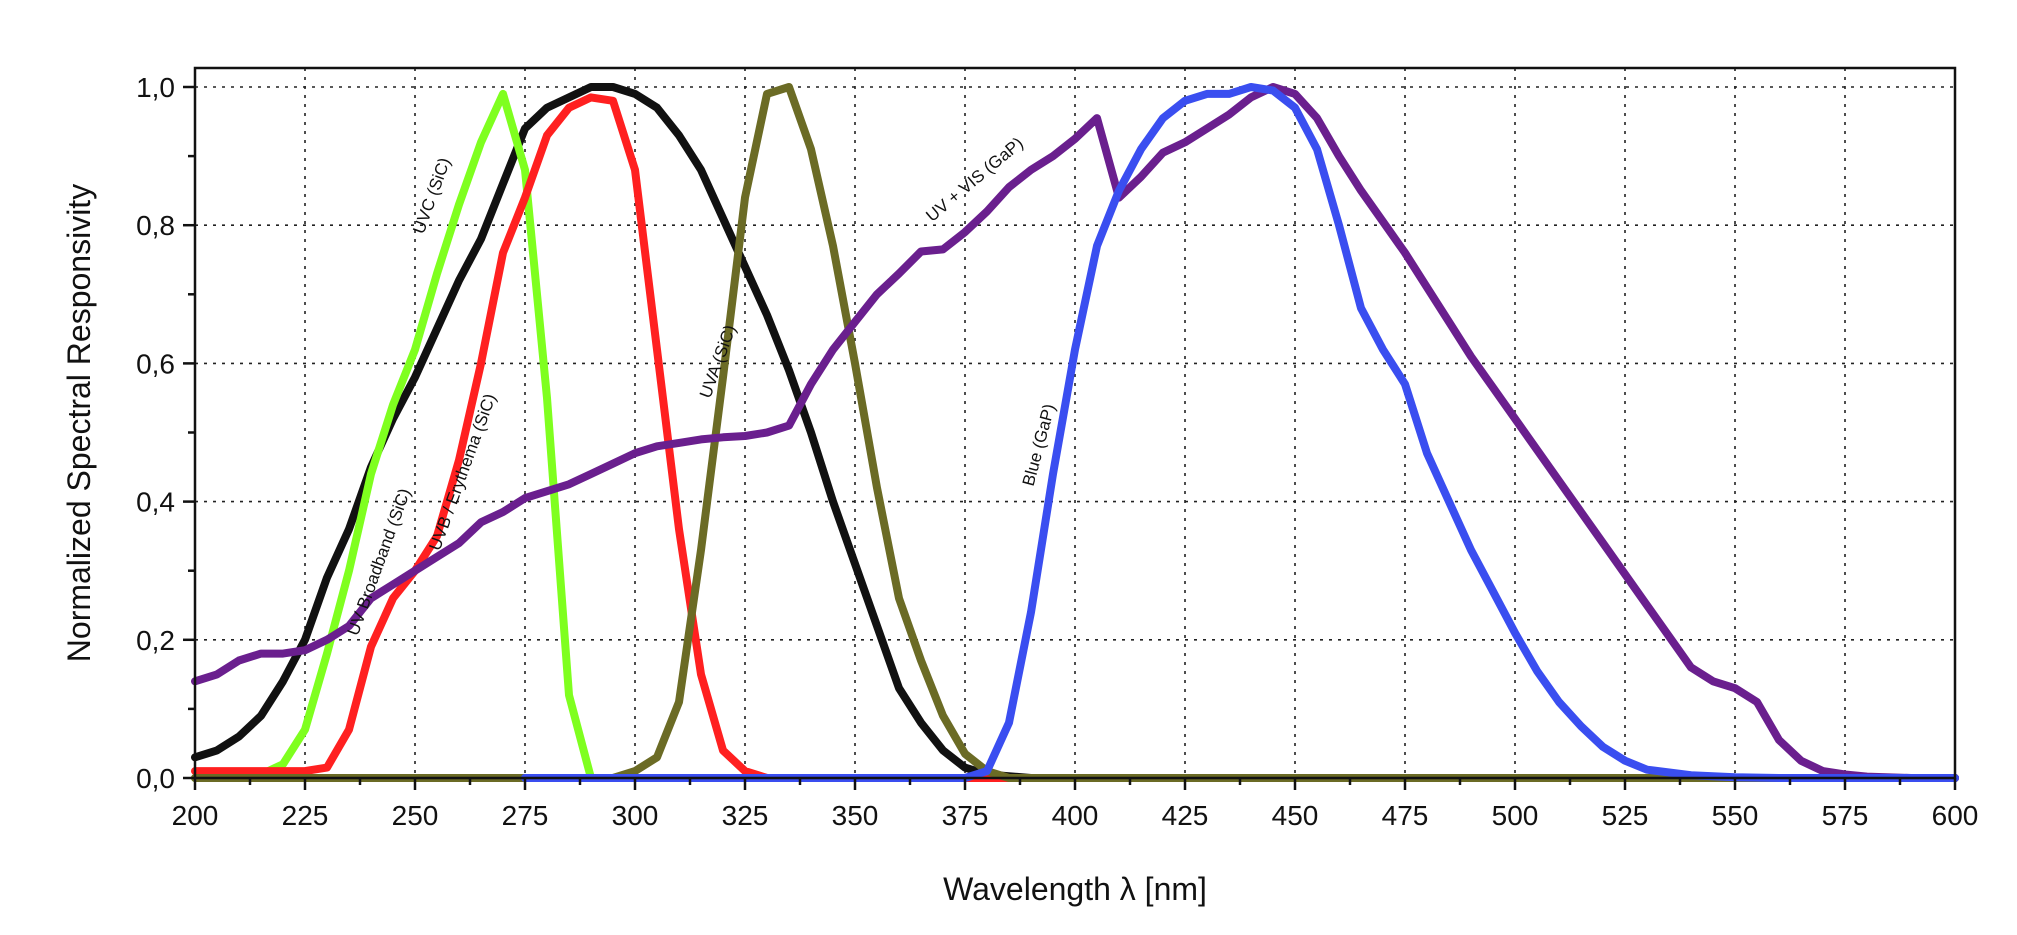  I want to click on x-tick-label: 475, so click(1405, 815).